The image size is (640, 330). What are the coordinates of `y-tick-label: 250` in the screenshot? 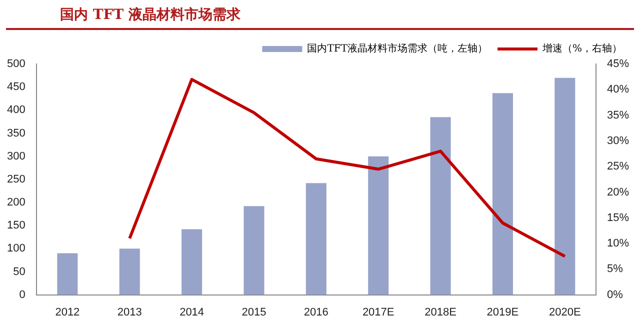 It's located at (16, 179).